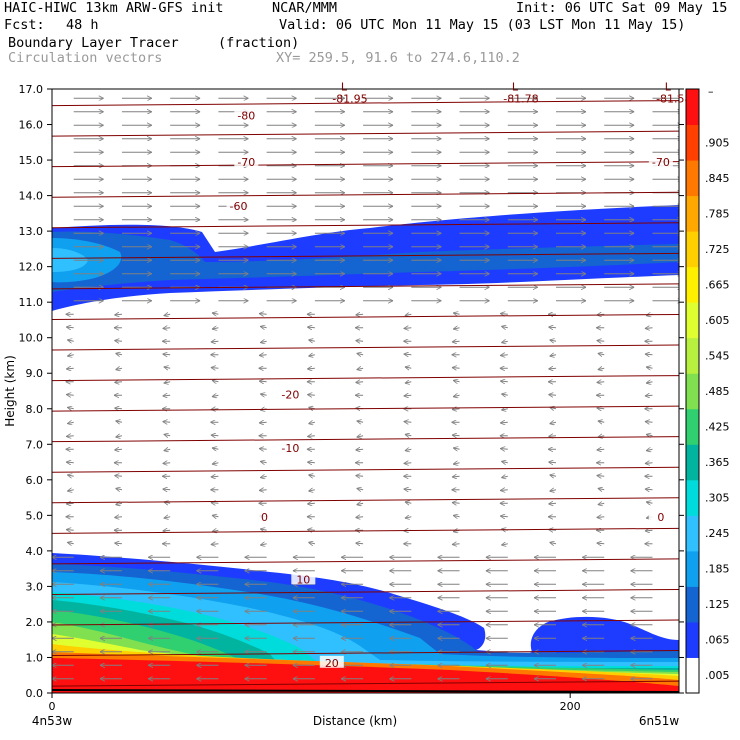  What do you see at coordinates (85, 58) in the screenshot?
I see `vectors-label: Circulation vectors` at bounding box center [85, 58].